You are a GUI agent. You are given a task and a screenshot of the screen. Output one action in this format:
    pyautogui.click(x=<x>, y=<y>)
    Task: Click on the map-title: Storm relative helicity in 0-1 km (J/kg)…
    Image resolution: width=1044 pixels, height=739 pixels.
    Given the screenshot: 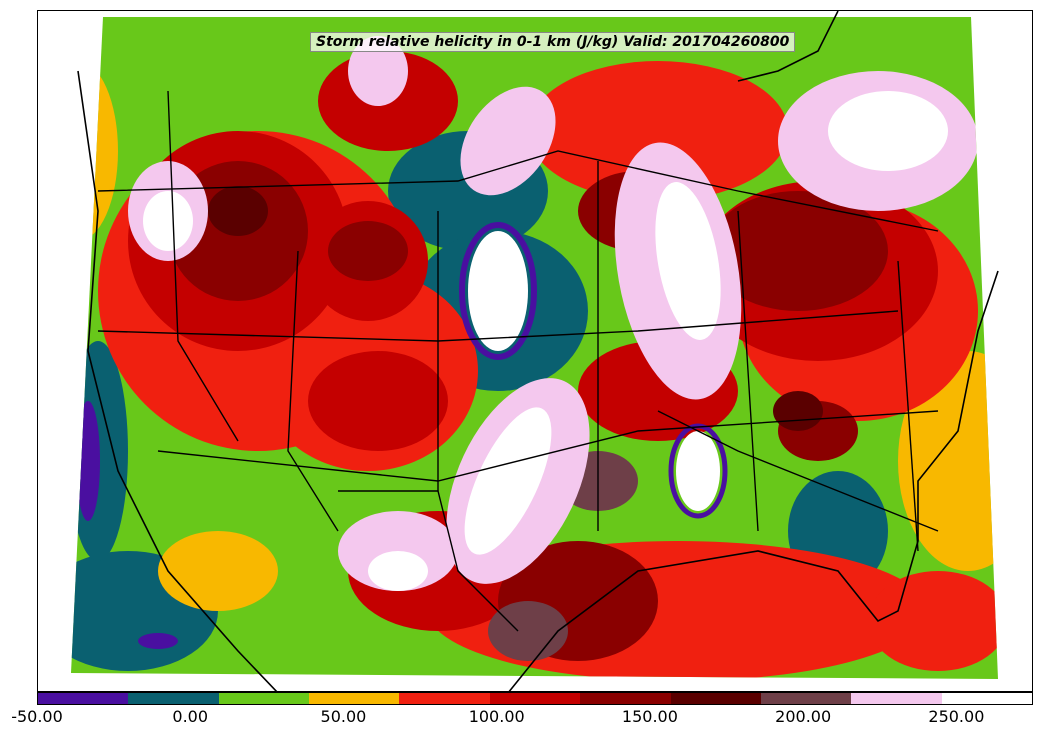 What is the action you would take?
    pyautogui.click(x=553, y=42)
    